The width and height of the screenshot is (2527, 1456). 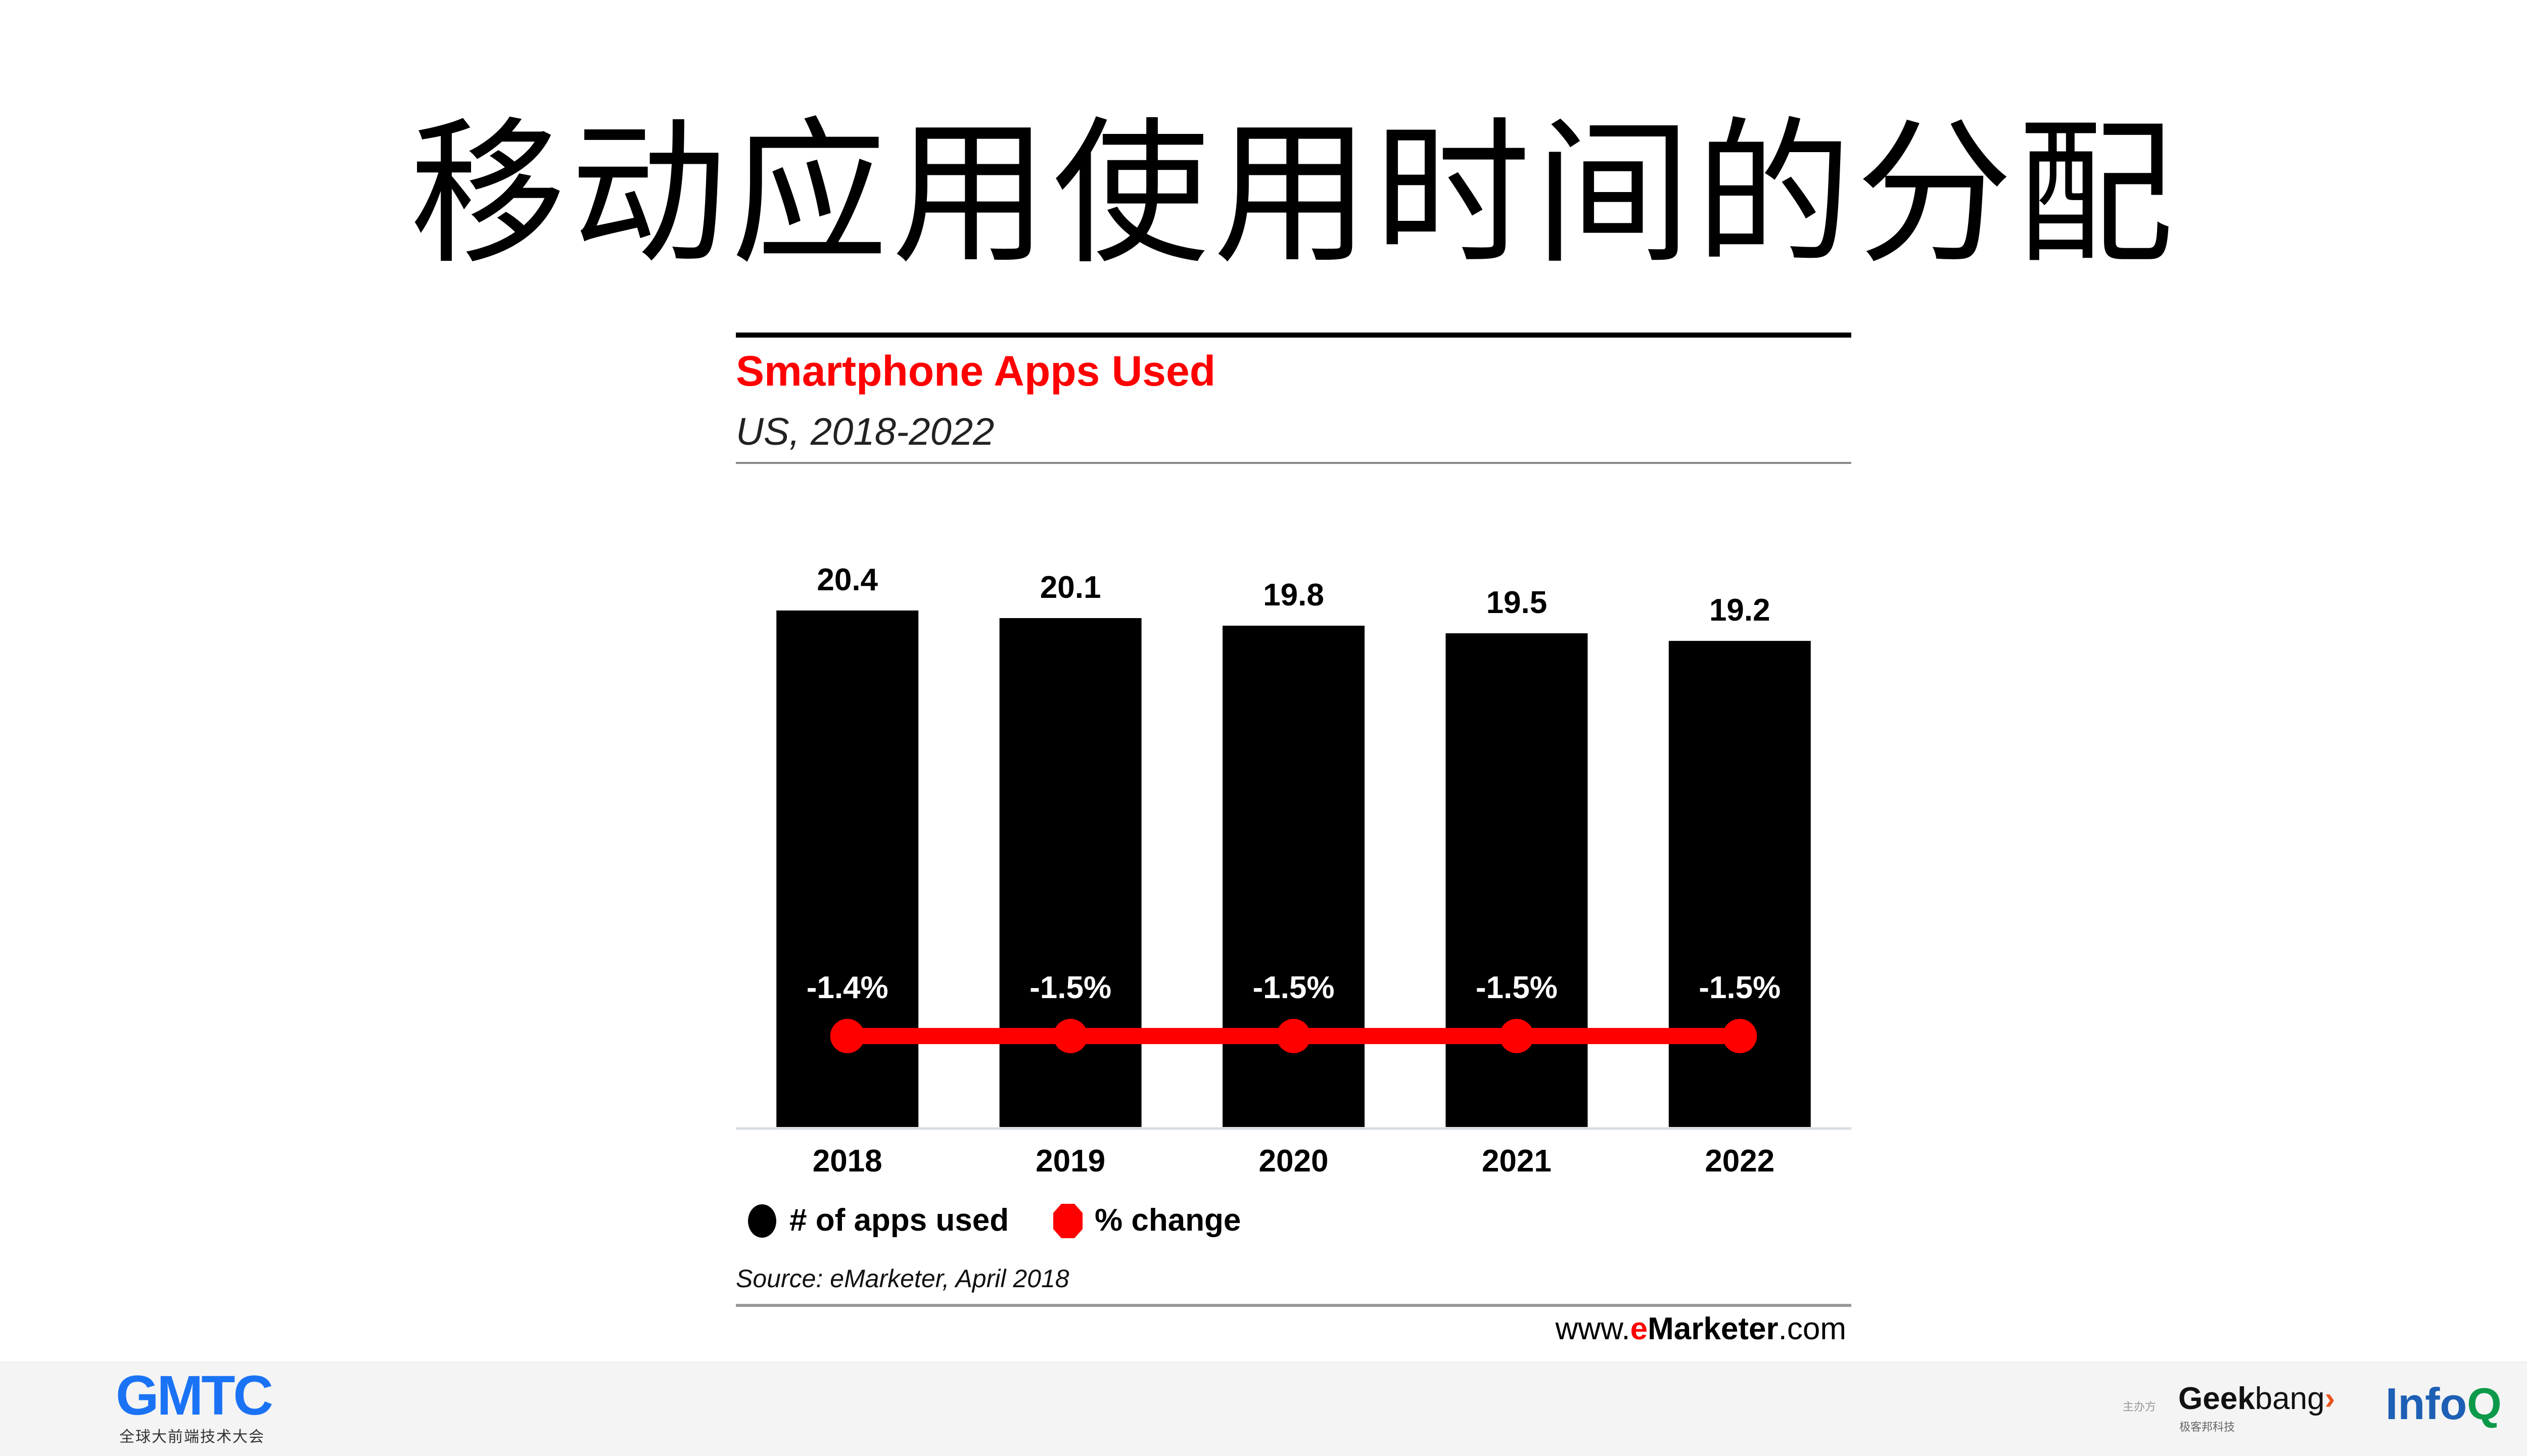 I want to click on change-point-2020, so click(x=1293, y=1036).